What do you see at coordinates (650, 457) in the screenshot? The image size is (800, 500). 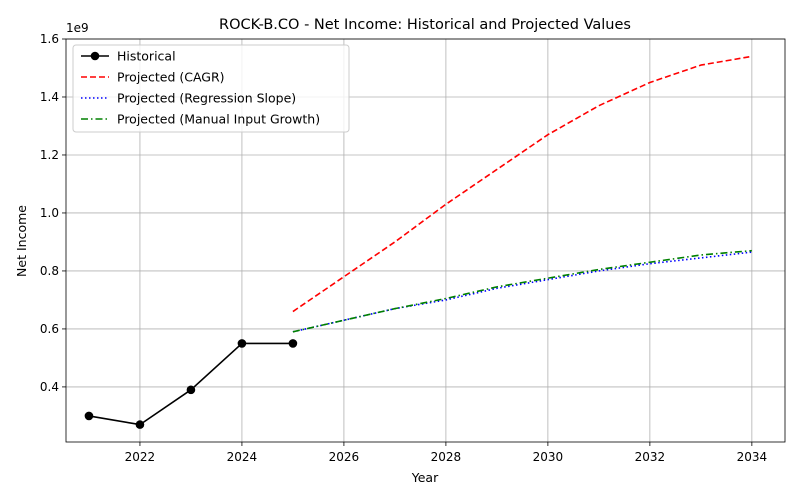 I see `x-tick-label: 2032` at bounding box center [650, 457].